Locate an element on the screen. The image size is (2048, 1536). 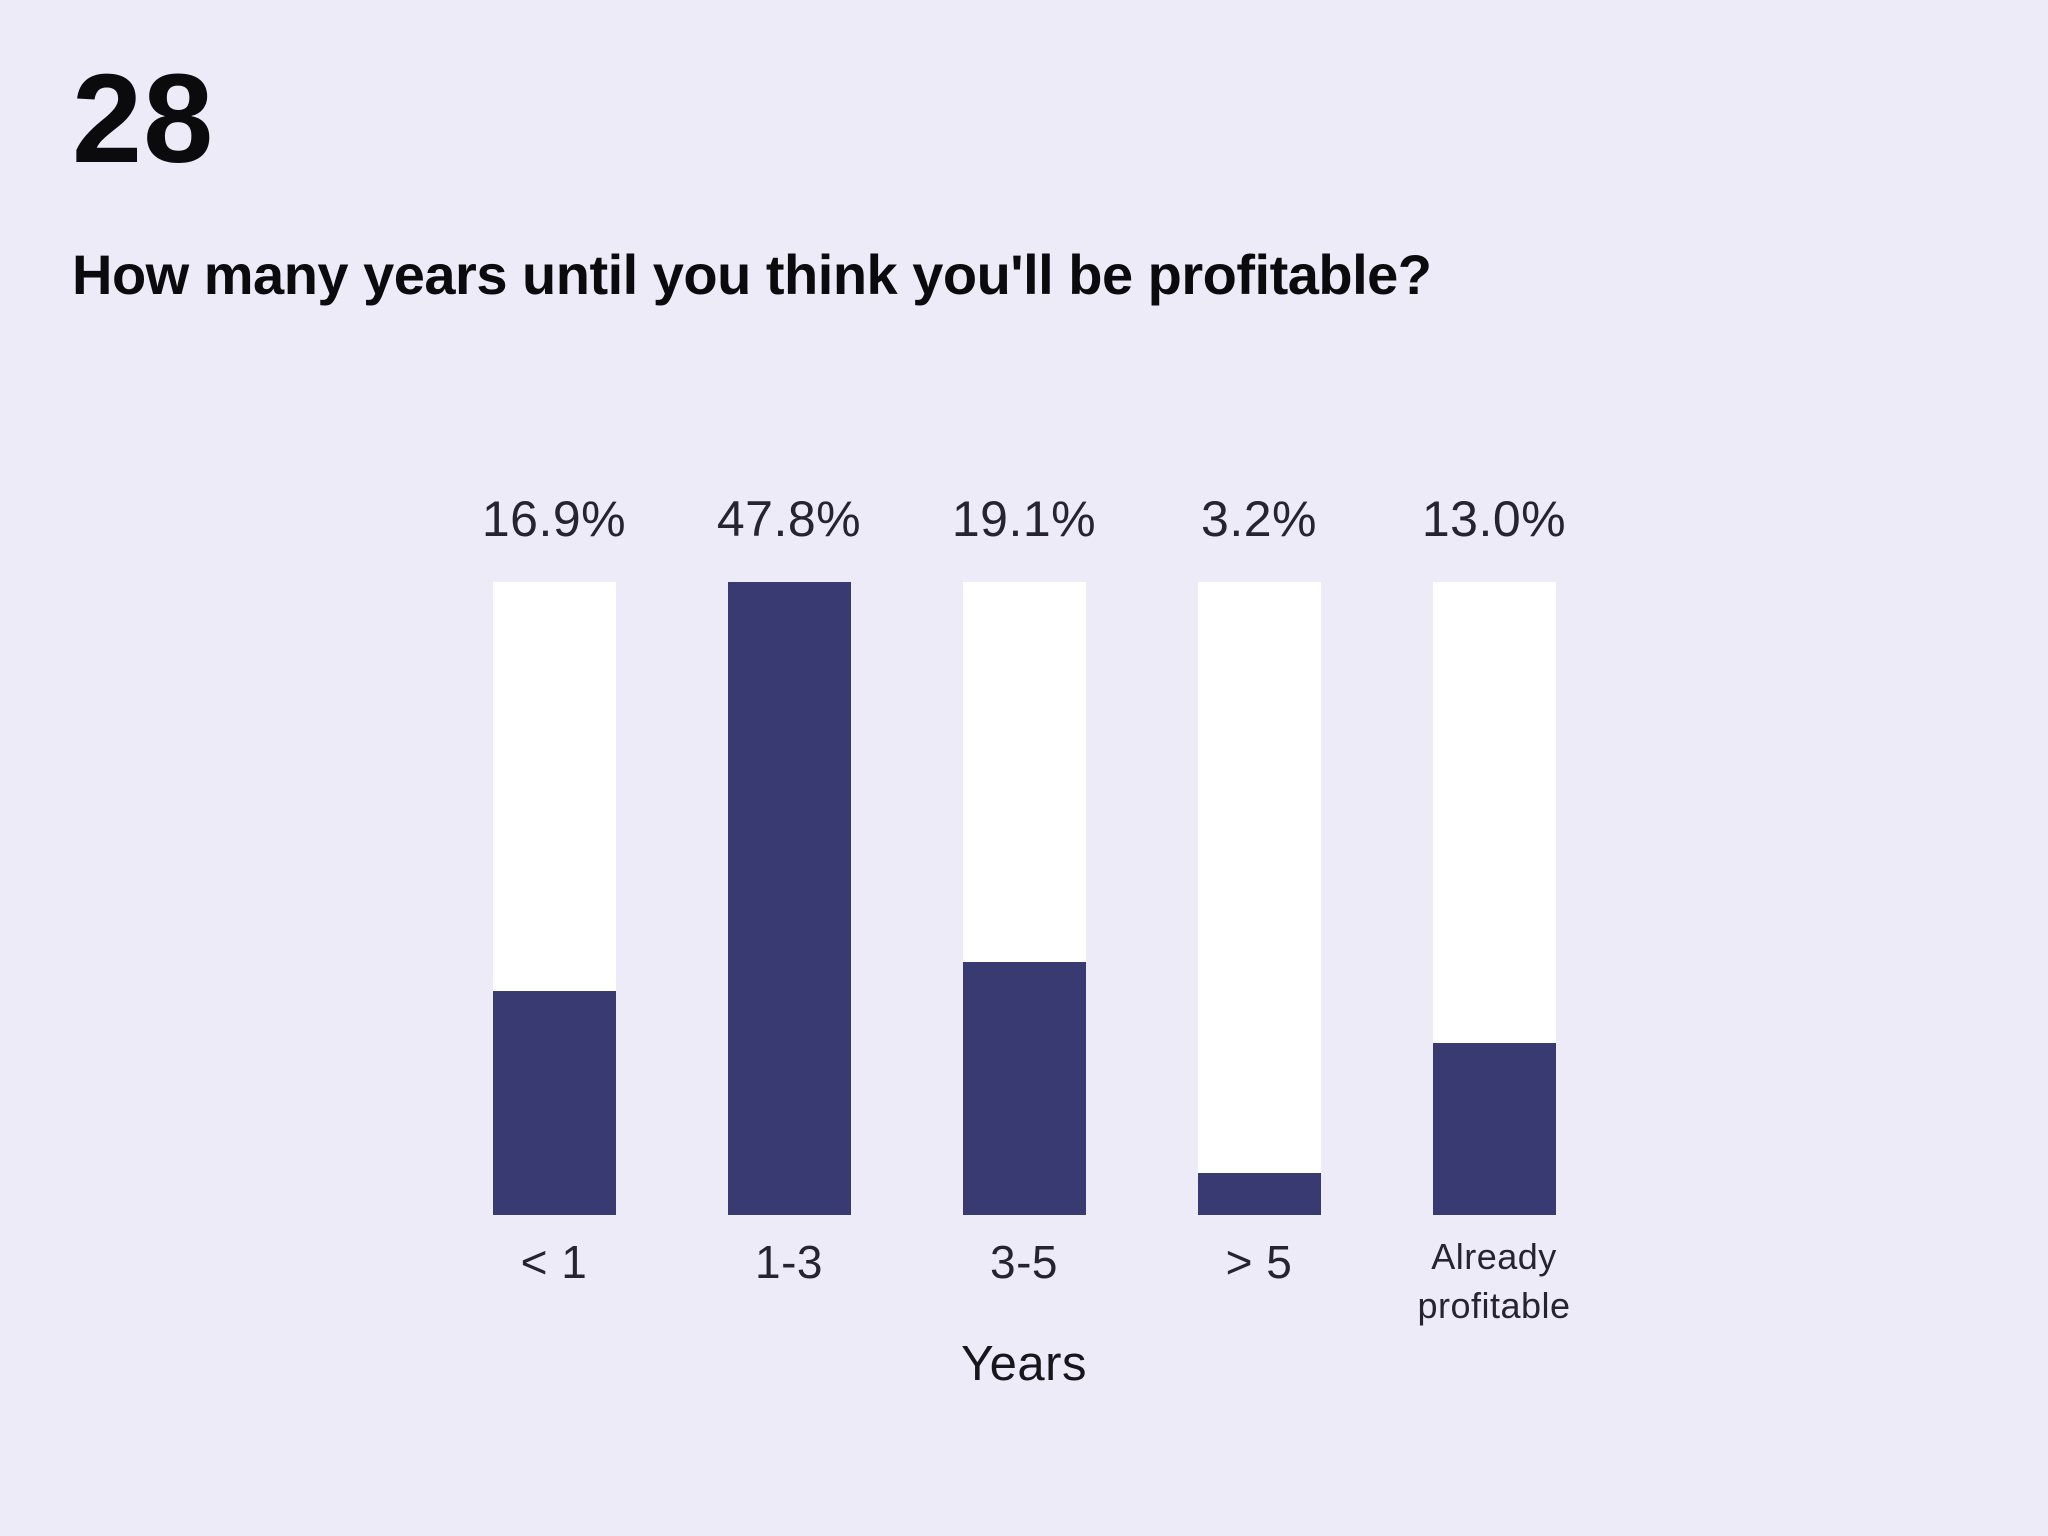
bar-column-already-profitable: 13.0% Already profitable is located at coordinates (1493, 912).